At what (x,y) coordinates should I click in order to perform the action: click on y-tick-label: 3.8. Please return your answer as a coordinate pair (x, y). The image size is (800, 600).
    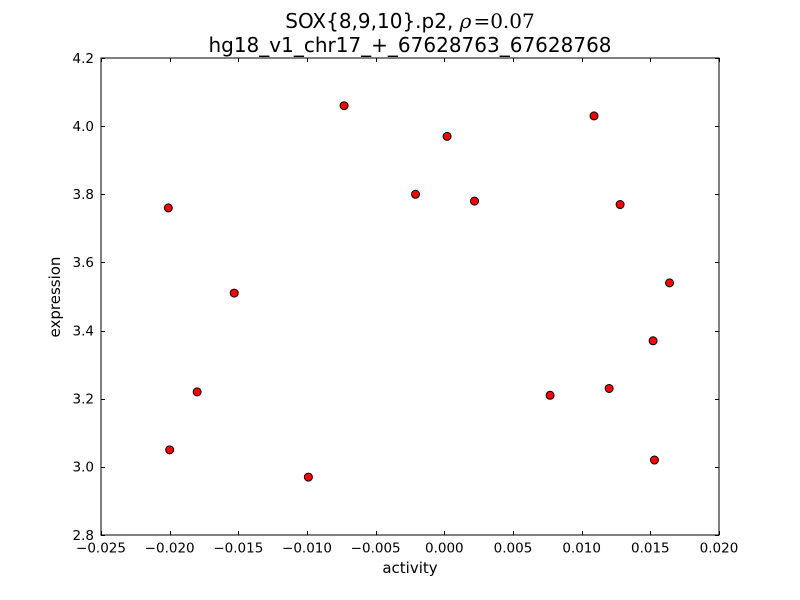
    Looking at the image, I should click on (83, 195).